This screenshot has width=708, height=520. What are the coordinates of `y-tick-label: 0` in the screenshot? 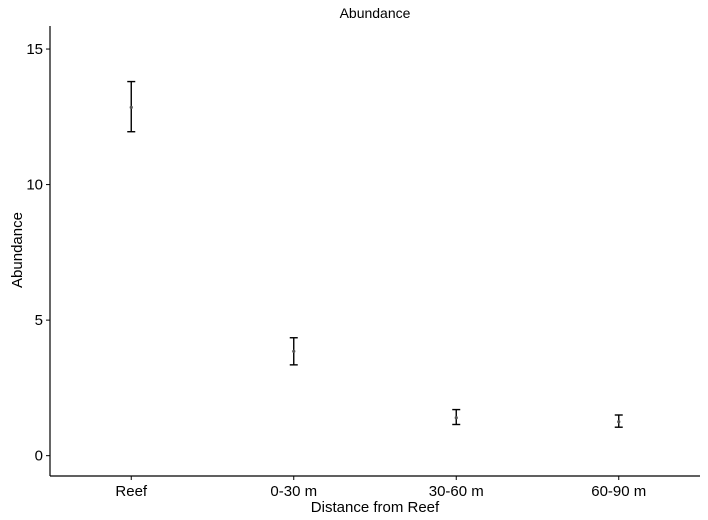 It's located at (39, 456).